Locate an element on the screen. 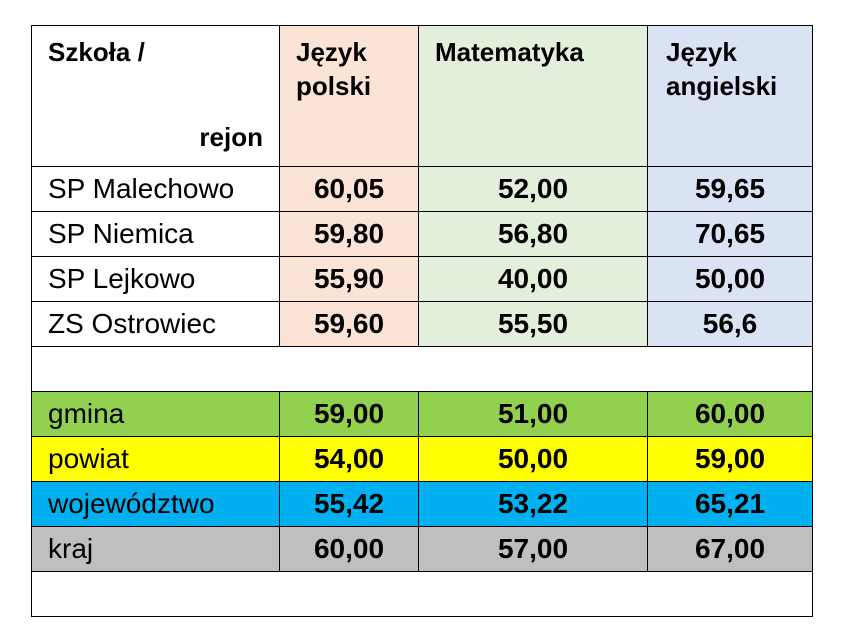 The image size is (850, 633). region-row-gmina: gmina 59,00 51,00 60,00 is located at coordinates (422, 414).